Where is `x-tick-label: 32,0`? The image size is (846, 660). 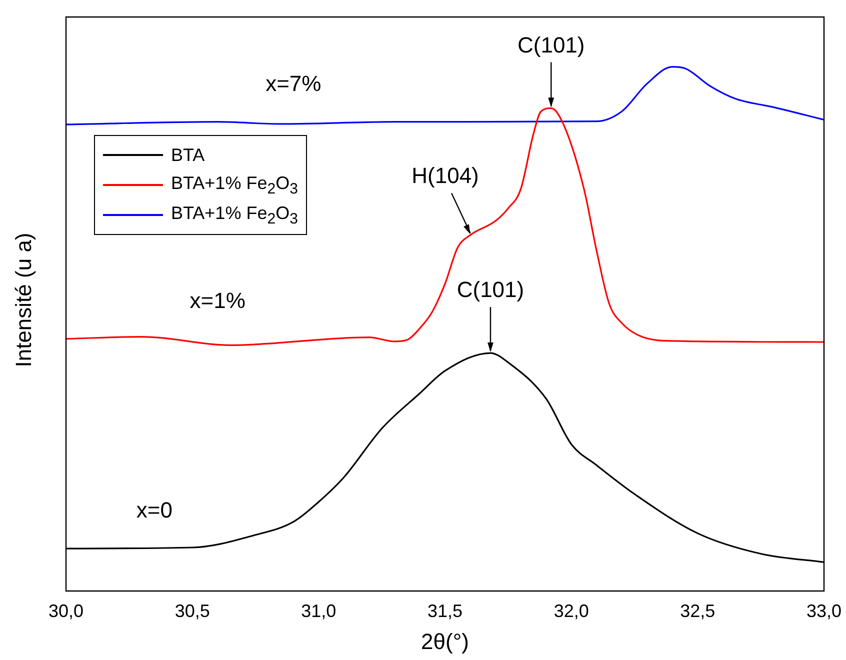 x-tick-label: 32,0 is located at coordinates (571, 610).